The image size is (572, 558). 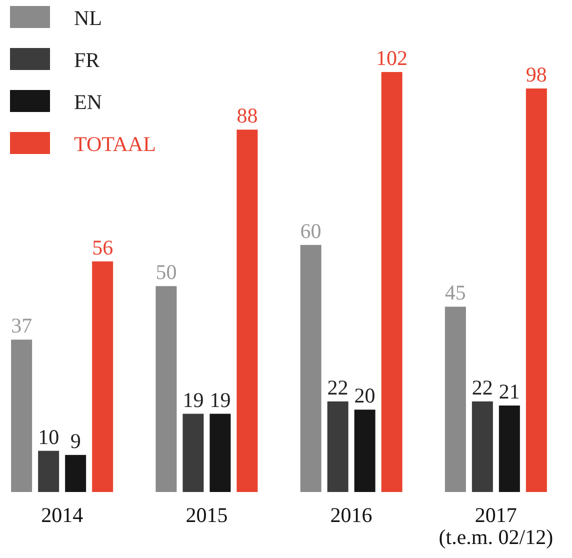 I want to click on data-label: 45, so click(x=455, y=292).